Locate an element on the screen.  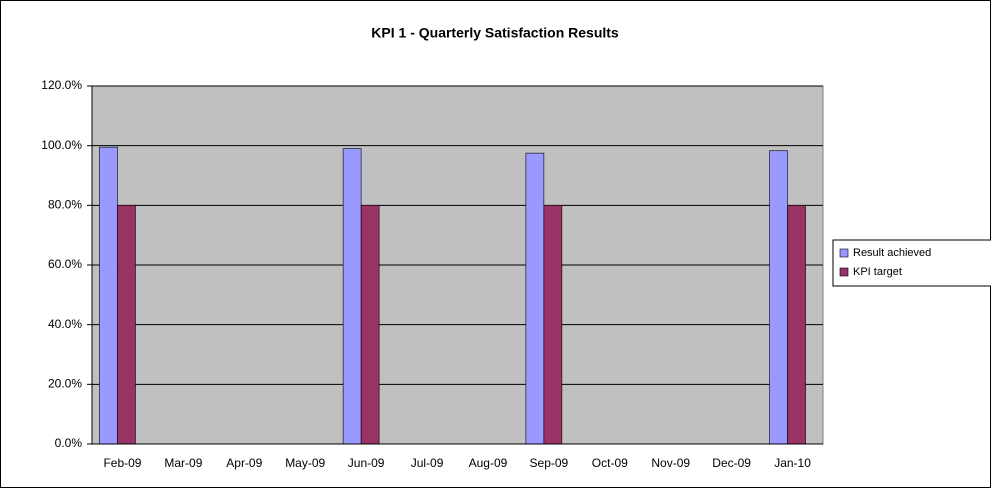
x-tick-label: Feb-09 is located at coordinates (122, 463).